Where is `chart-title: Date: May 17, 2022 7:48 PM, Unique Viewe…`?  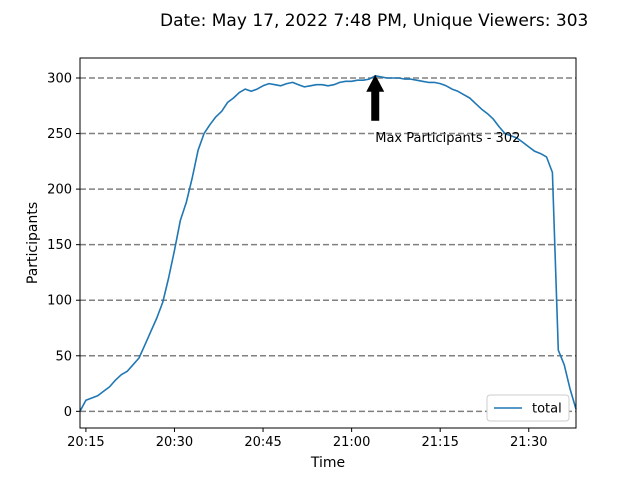
chart-title: Date: May 17, 2022 7:48 PM, Unique Viewe… is located at coordinates (374, 21).